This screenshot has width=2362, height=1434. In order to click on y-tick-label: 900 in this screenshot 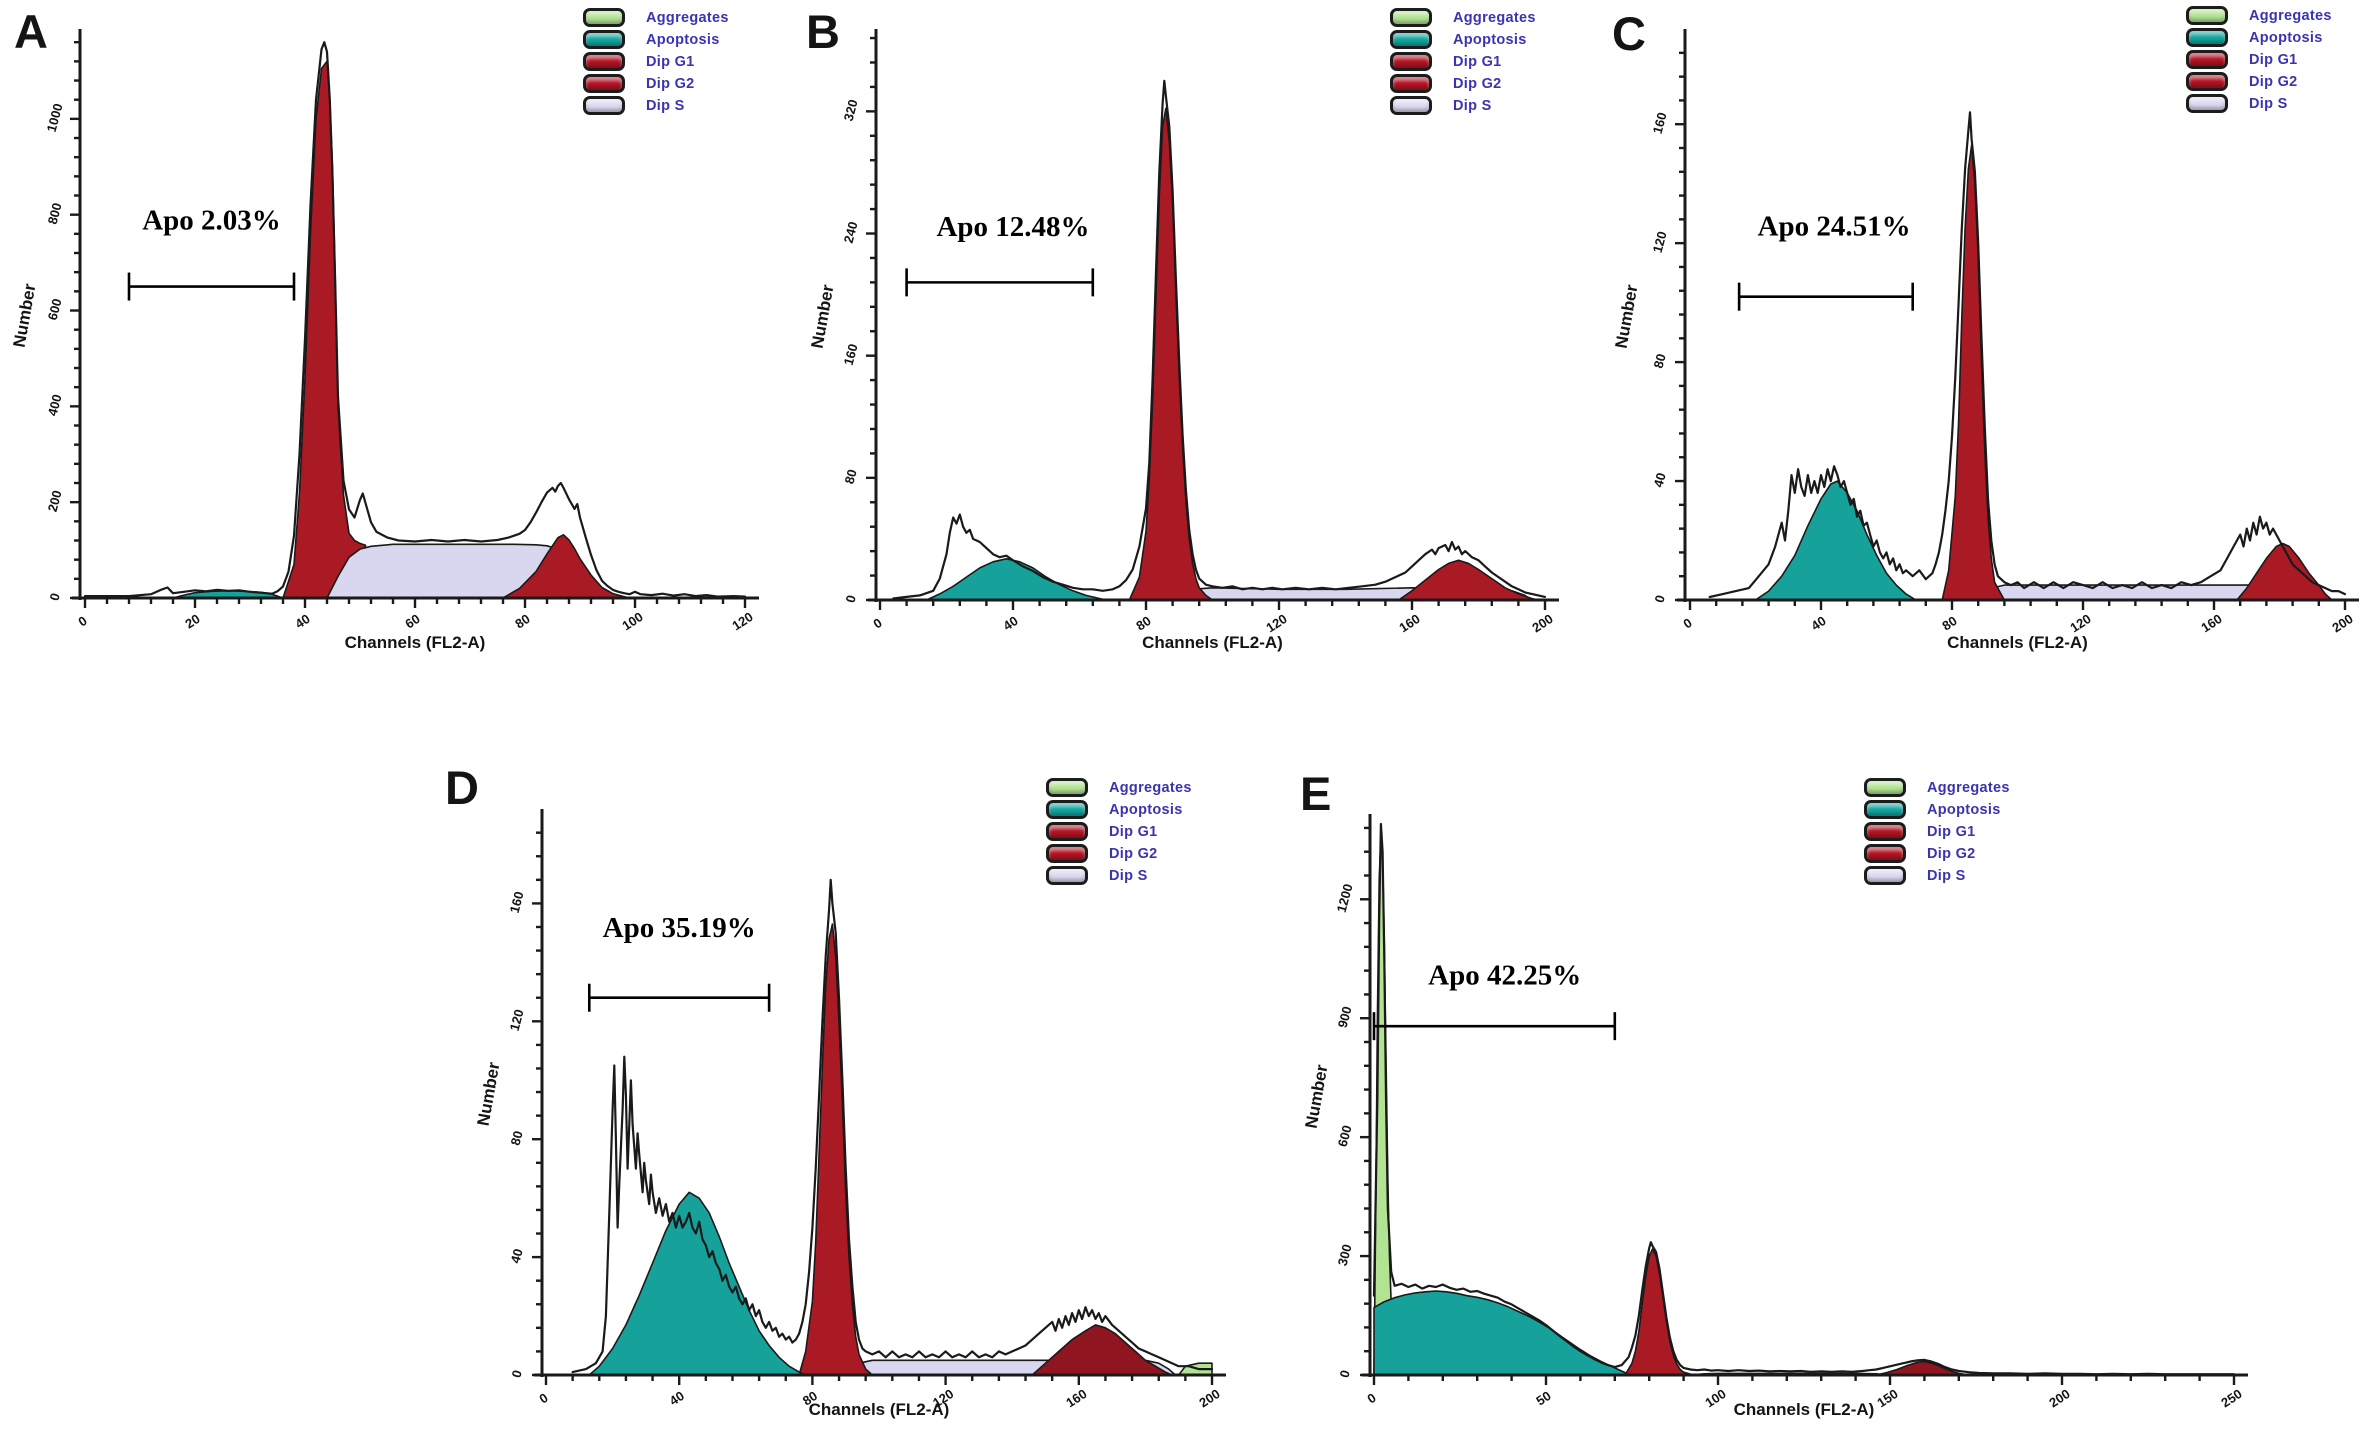, I will do `click(1345, 1017)`.